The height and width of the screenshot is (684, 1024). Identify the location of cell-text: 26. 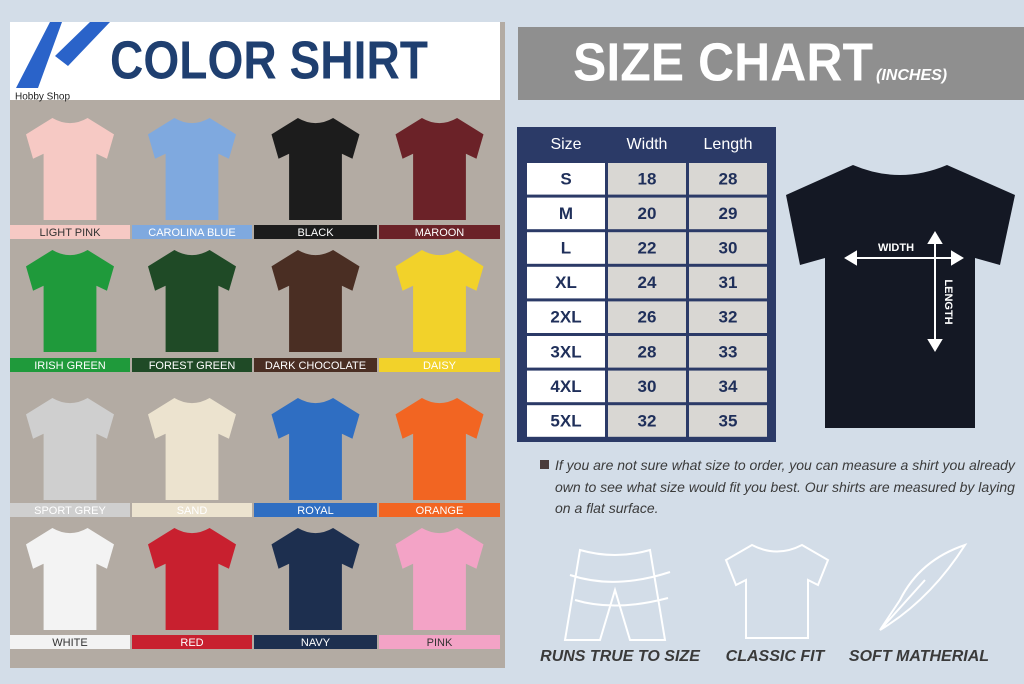
(647, 317).